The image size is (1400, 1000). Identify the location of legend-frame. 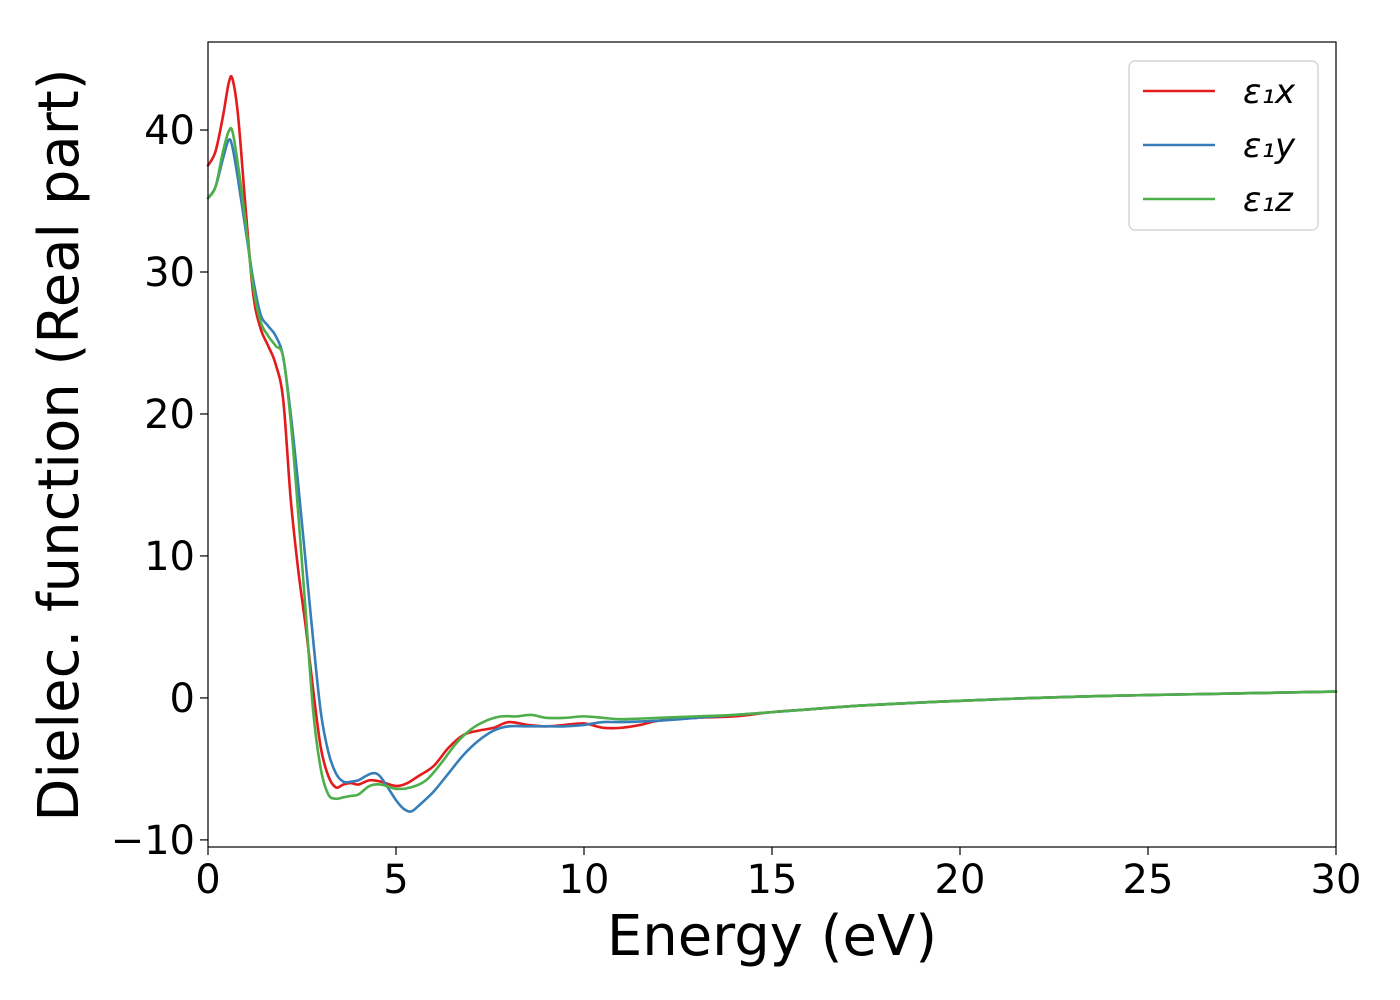
(1223, 145).